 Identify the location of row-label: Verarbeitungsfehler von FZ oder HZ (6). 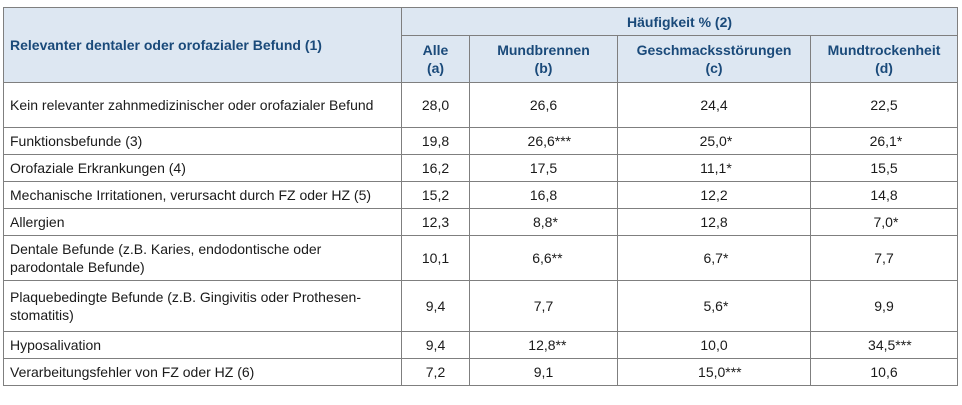
(202, 372).